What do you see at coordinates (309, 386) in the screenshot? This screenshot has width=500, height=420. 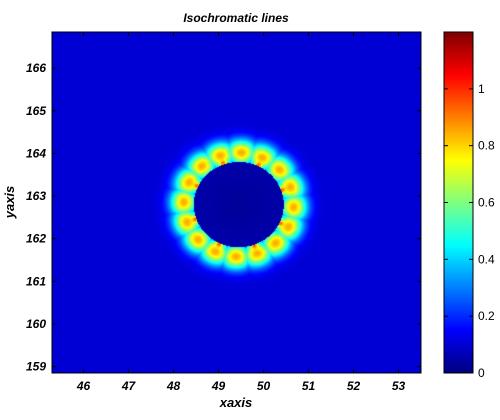 I see `x-tick-label: 51` at bounding box center [309, 386].